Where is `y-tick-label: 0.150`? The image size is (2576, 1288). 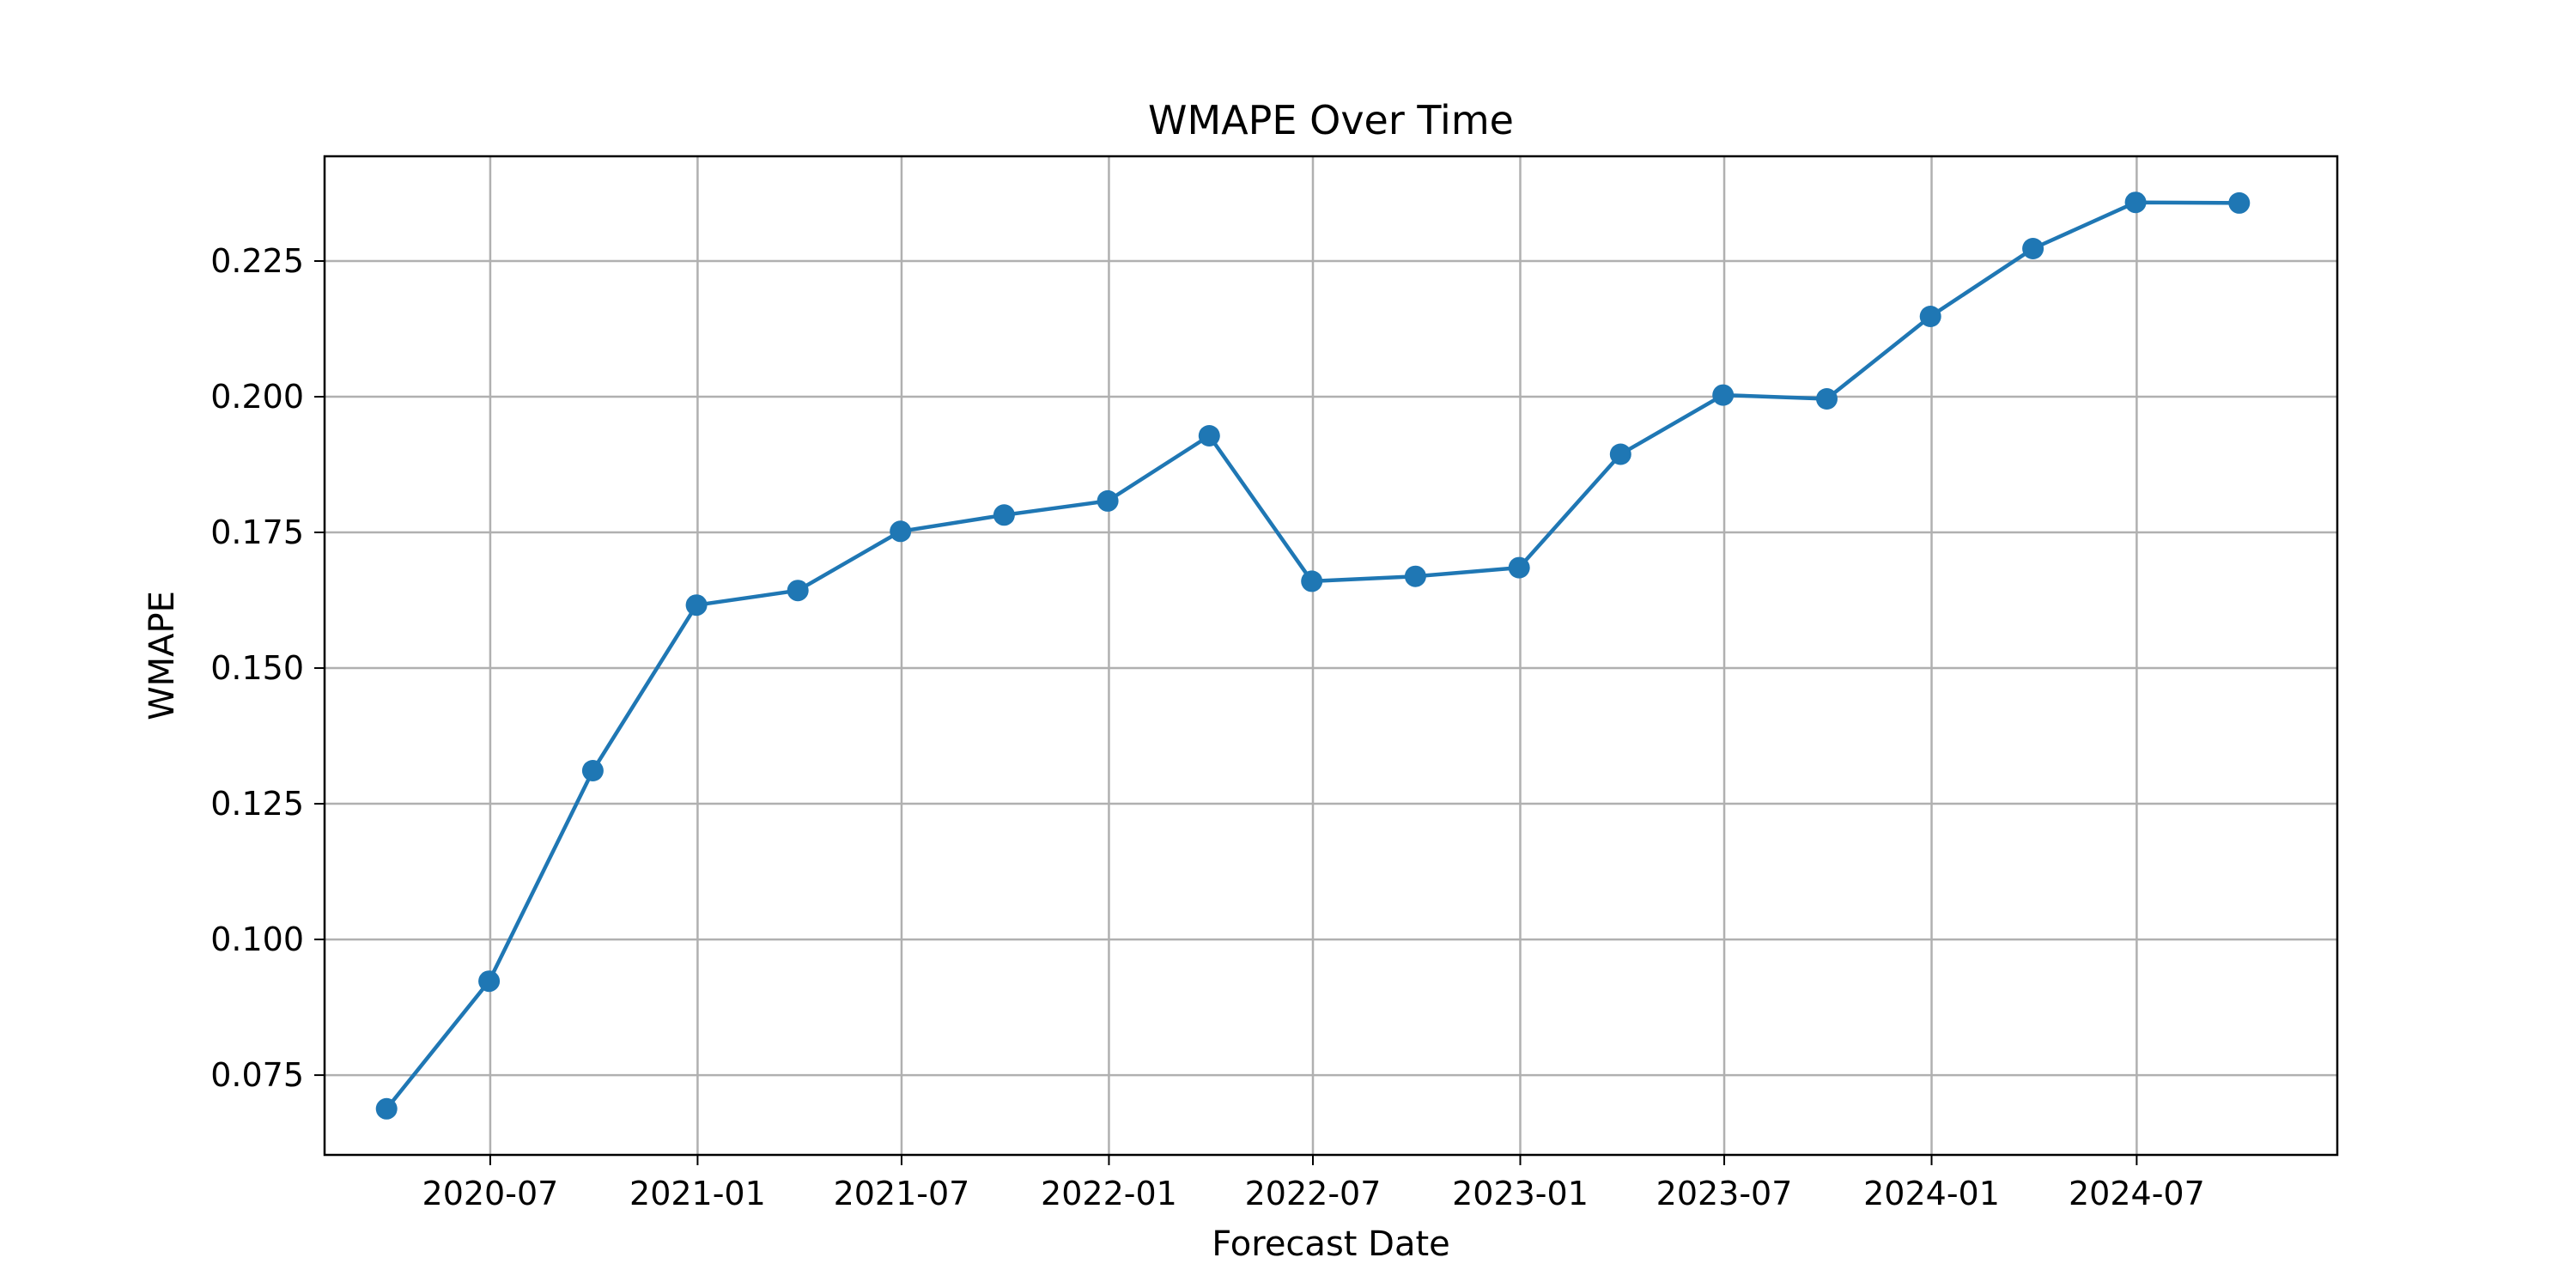
y-tick-label: 0.150 is located at coordinates (257, 668).